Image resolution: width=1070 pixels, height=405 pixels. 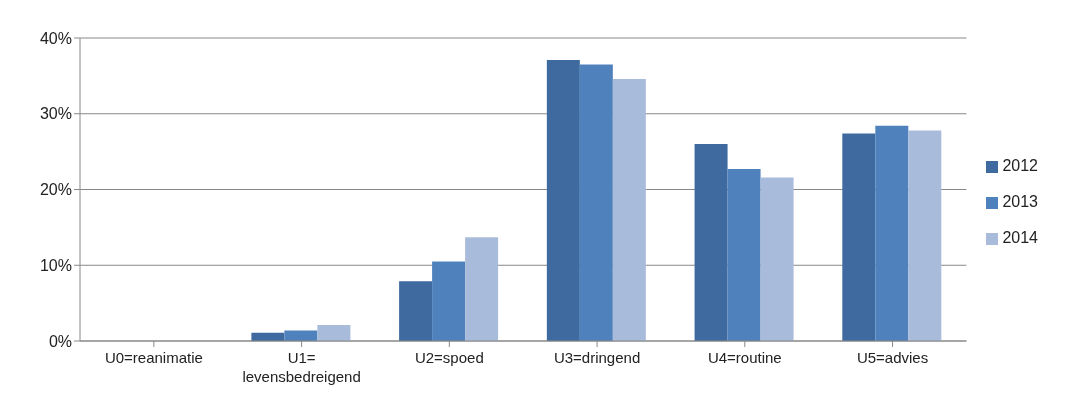 What do you see at coordinates (892, 357) in the screenshot?
I see `x-tick-label: U5=advies` at bounding box center [892, 357].